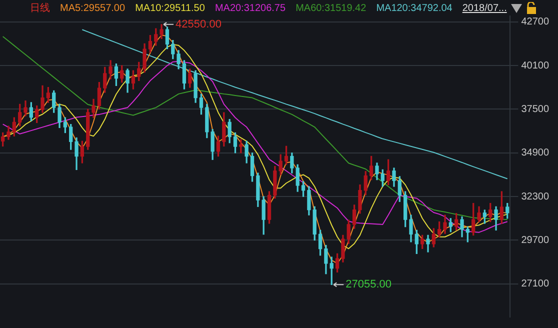 The image size is (558, 328). Describe the element at coordinates (250, 8) in the screenshot. I see `text: MA20:31206.75` at that location.